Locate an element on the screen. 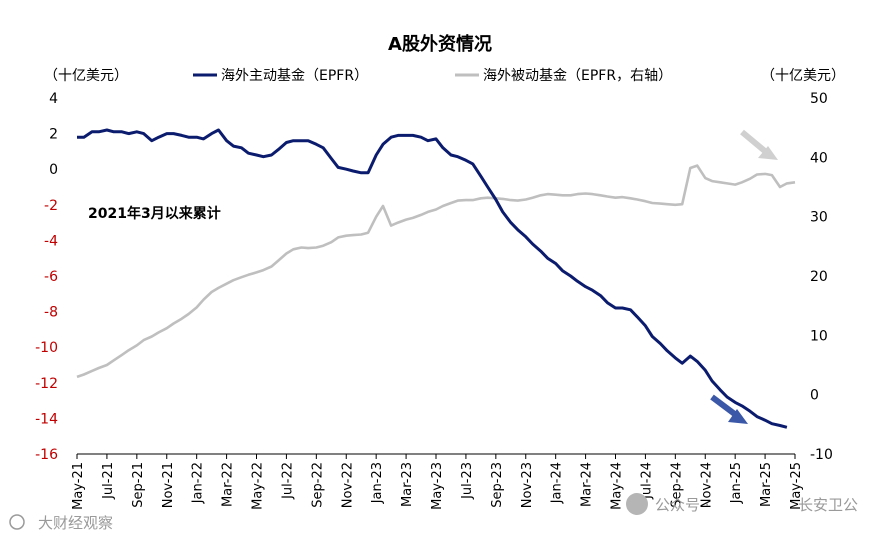  x-tick-label: Sep-21 is located at coordinates (138, 485).